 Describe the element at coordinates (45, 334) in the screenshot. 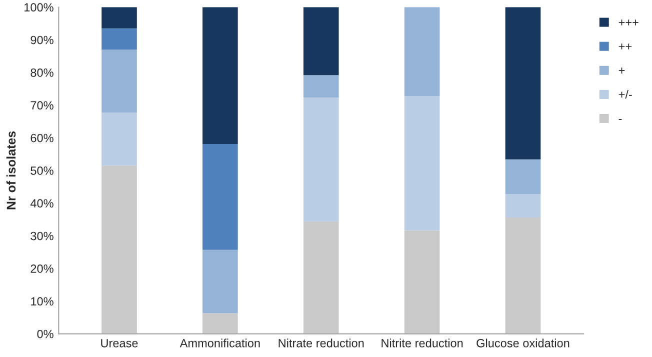

I see `y-tick-label: 0%` at that location.